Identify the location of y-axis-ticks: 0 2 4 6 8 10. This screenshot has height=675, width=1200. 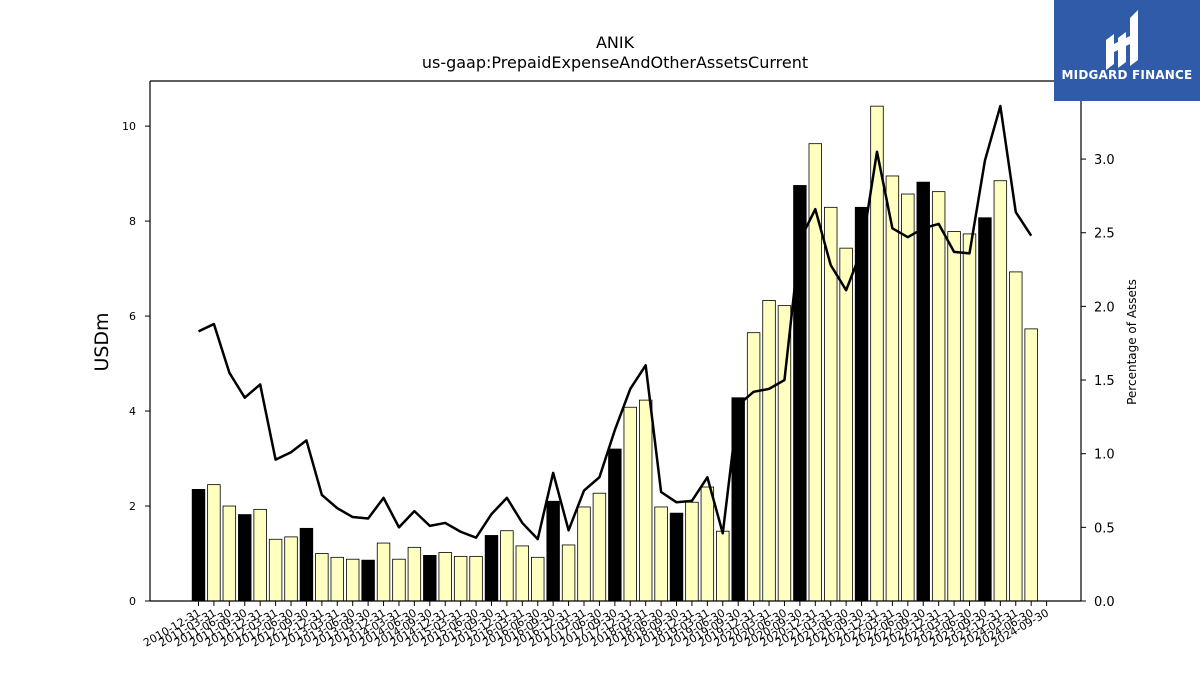
(136, 364).